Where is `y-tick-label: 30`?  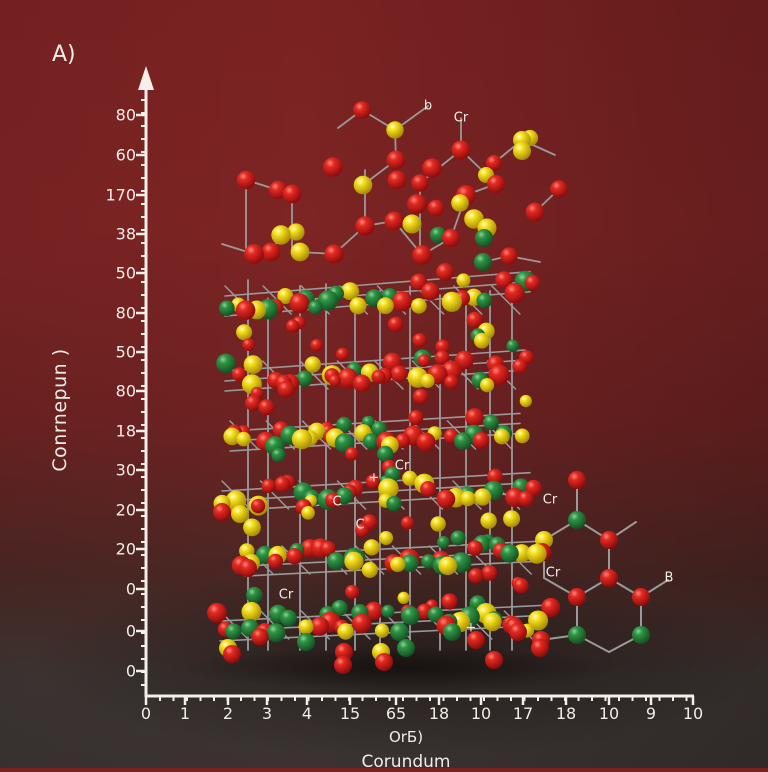
y-tick-label: 30 is located at coordinates (125, 470).